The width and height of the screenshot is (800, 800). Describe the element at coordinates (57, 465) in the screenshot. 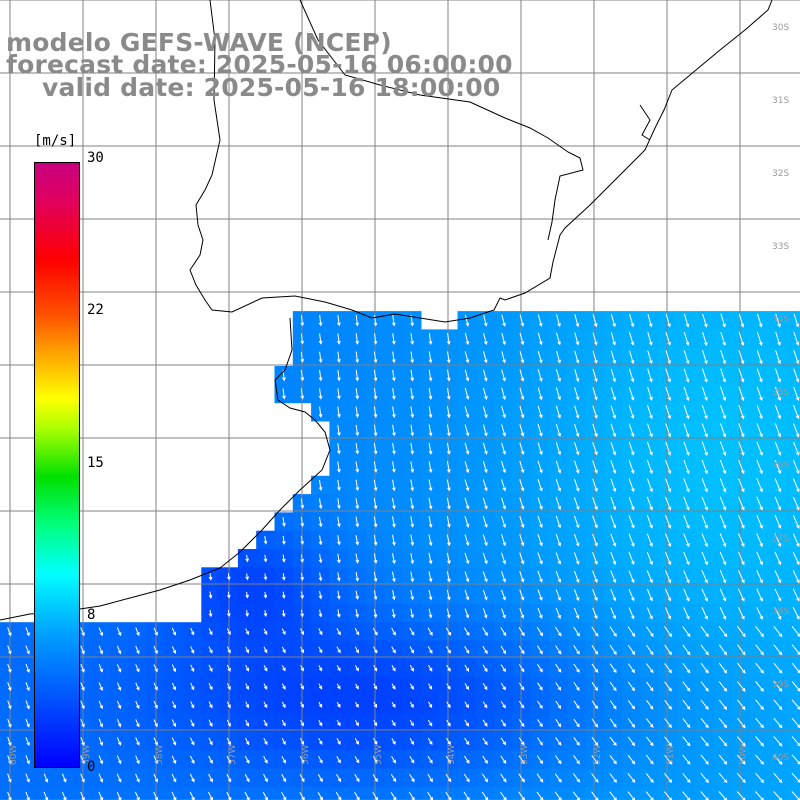

I see `wind-speed-colorbar` at that location.